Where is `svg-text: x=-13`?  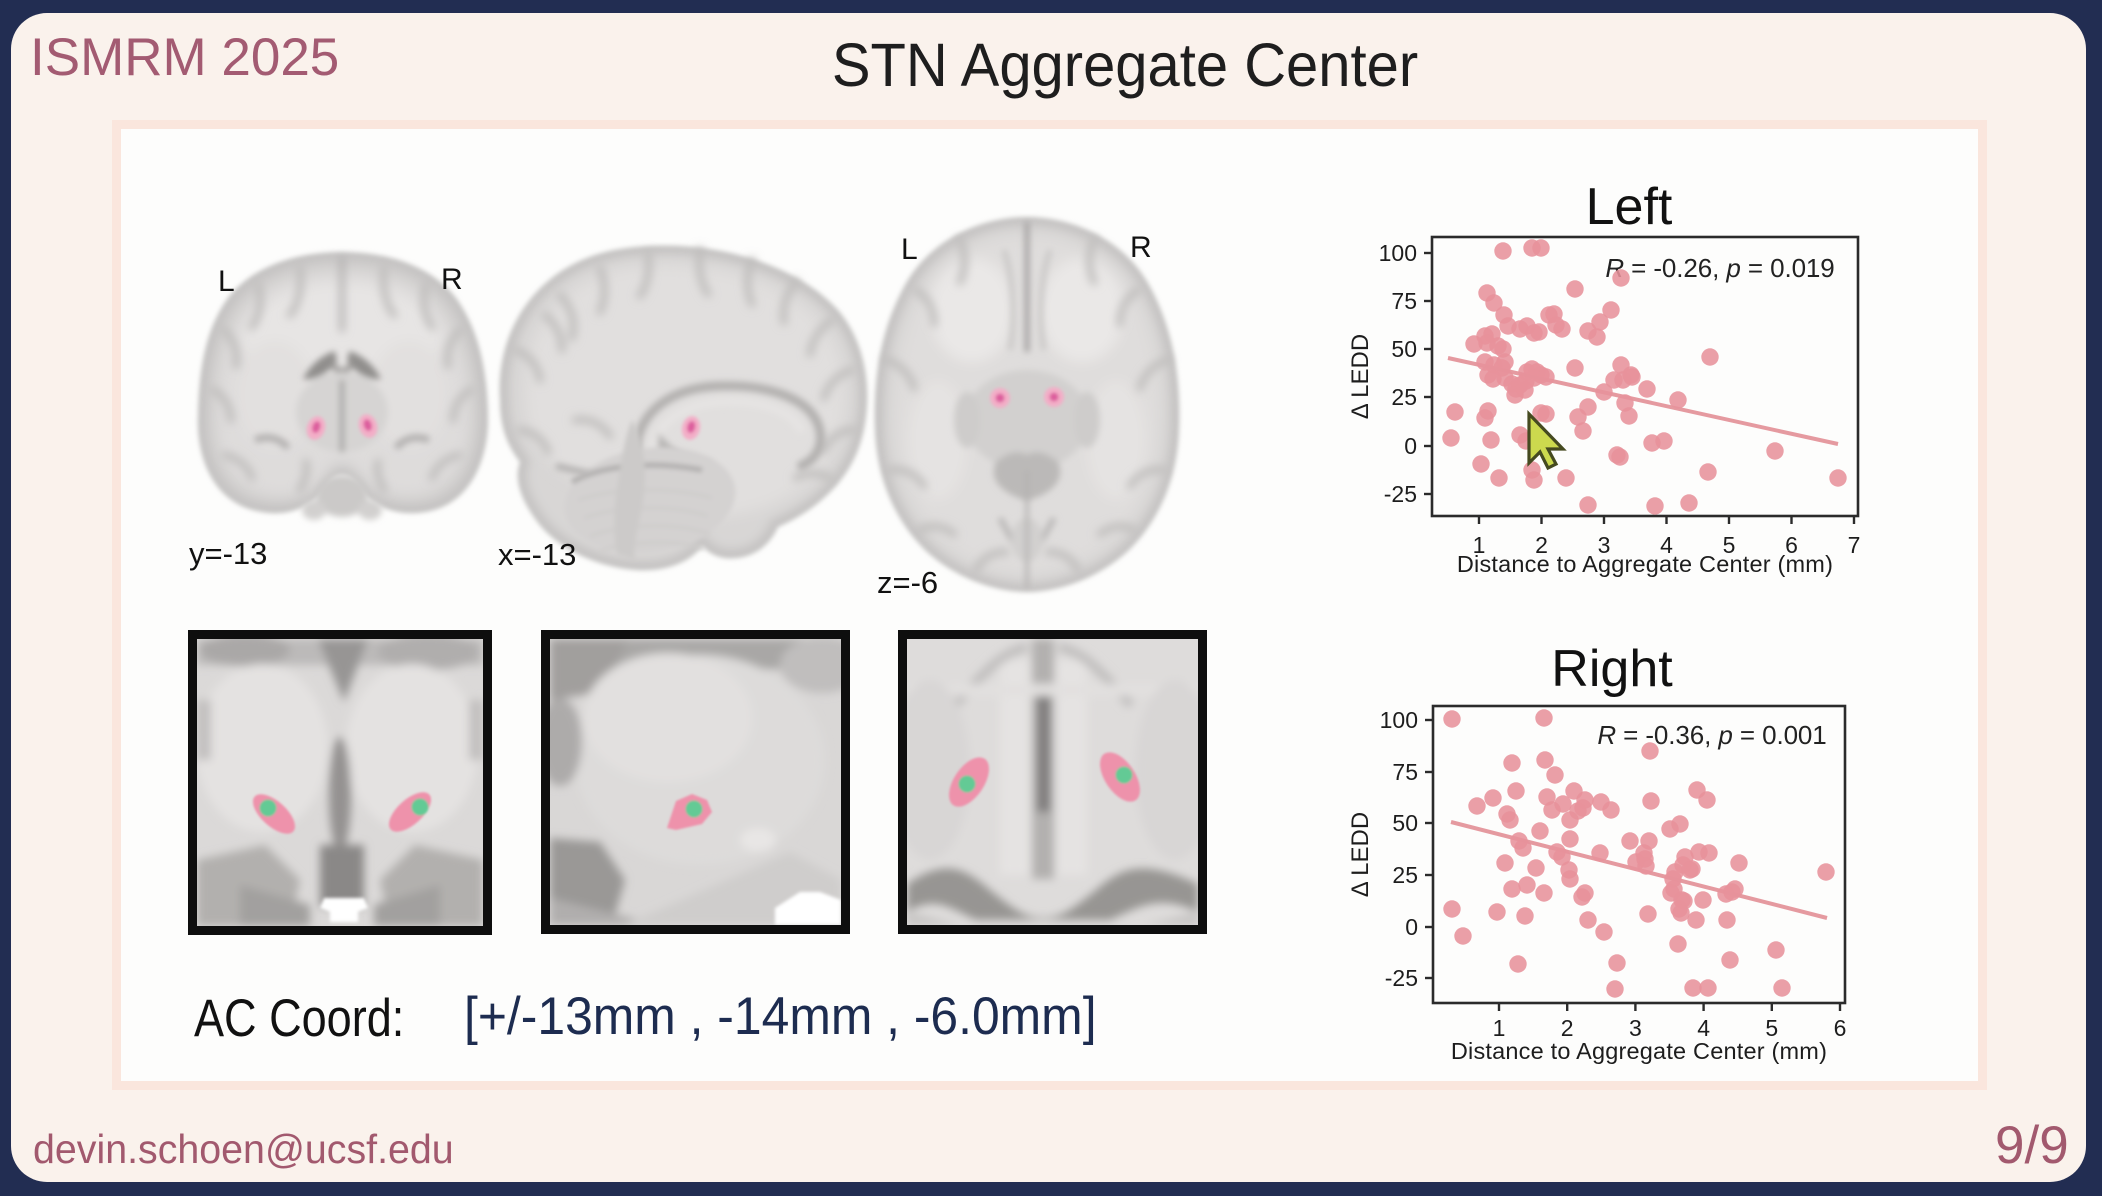 svg-text: x=-13 is located at coordinates (537, 554).